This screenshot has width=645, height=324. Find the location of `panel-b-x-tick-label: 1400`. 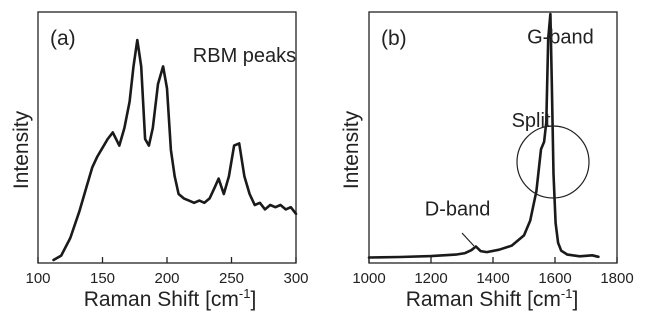

panel-b-x-tick-label: 1400 is located at coordinates (492, 278).